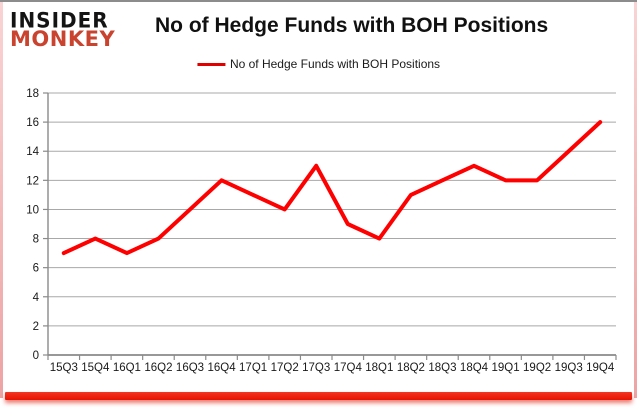  Describe the element at coordinates (442, 368) in the screenshot. I see `x-axis-tick-label: 18Q3` at that location.